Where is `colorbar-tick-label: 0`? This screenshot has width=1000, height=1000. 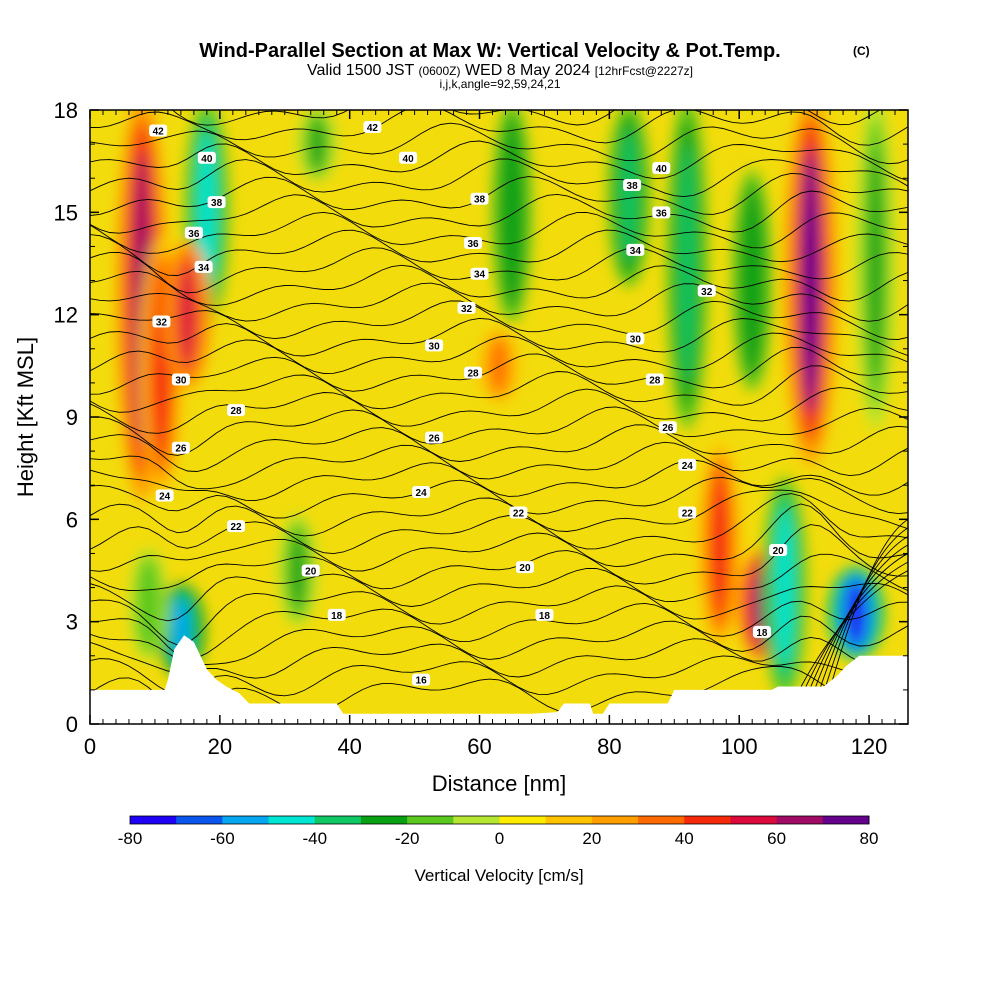
colorbar-tick-label: 0 is located at coordinates (499, 838).